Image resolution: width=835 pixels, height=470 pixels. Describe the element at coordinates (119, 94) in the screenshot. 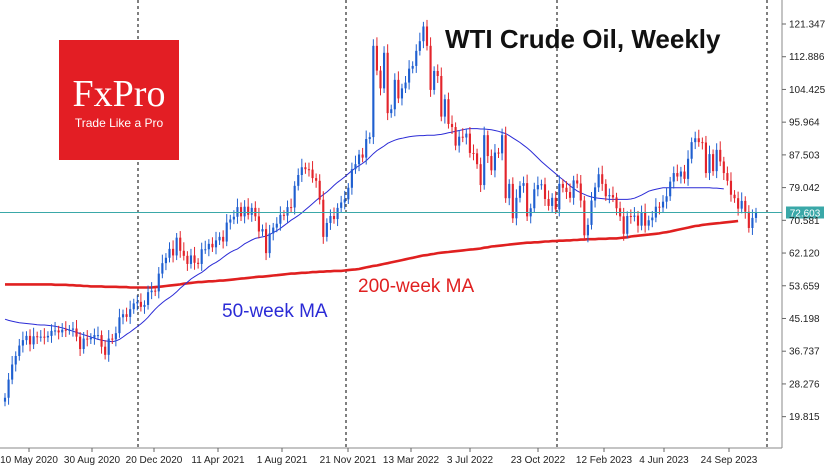

I see `logo-brand: FxPro` at that location.